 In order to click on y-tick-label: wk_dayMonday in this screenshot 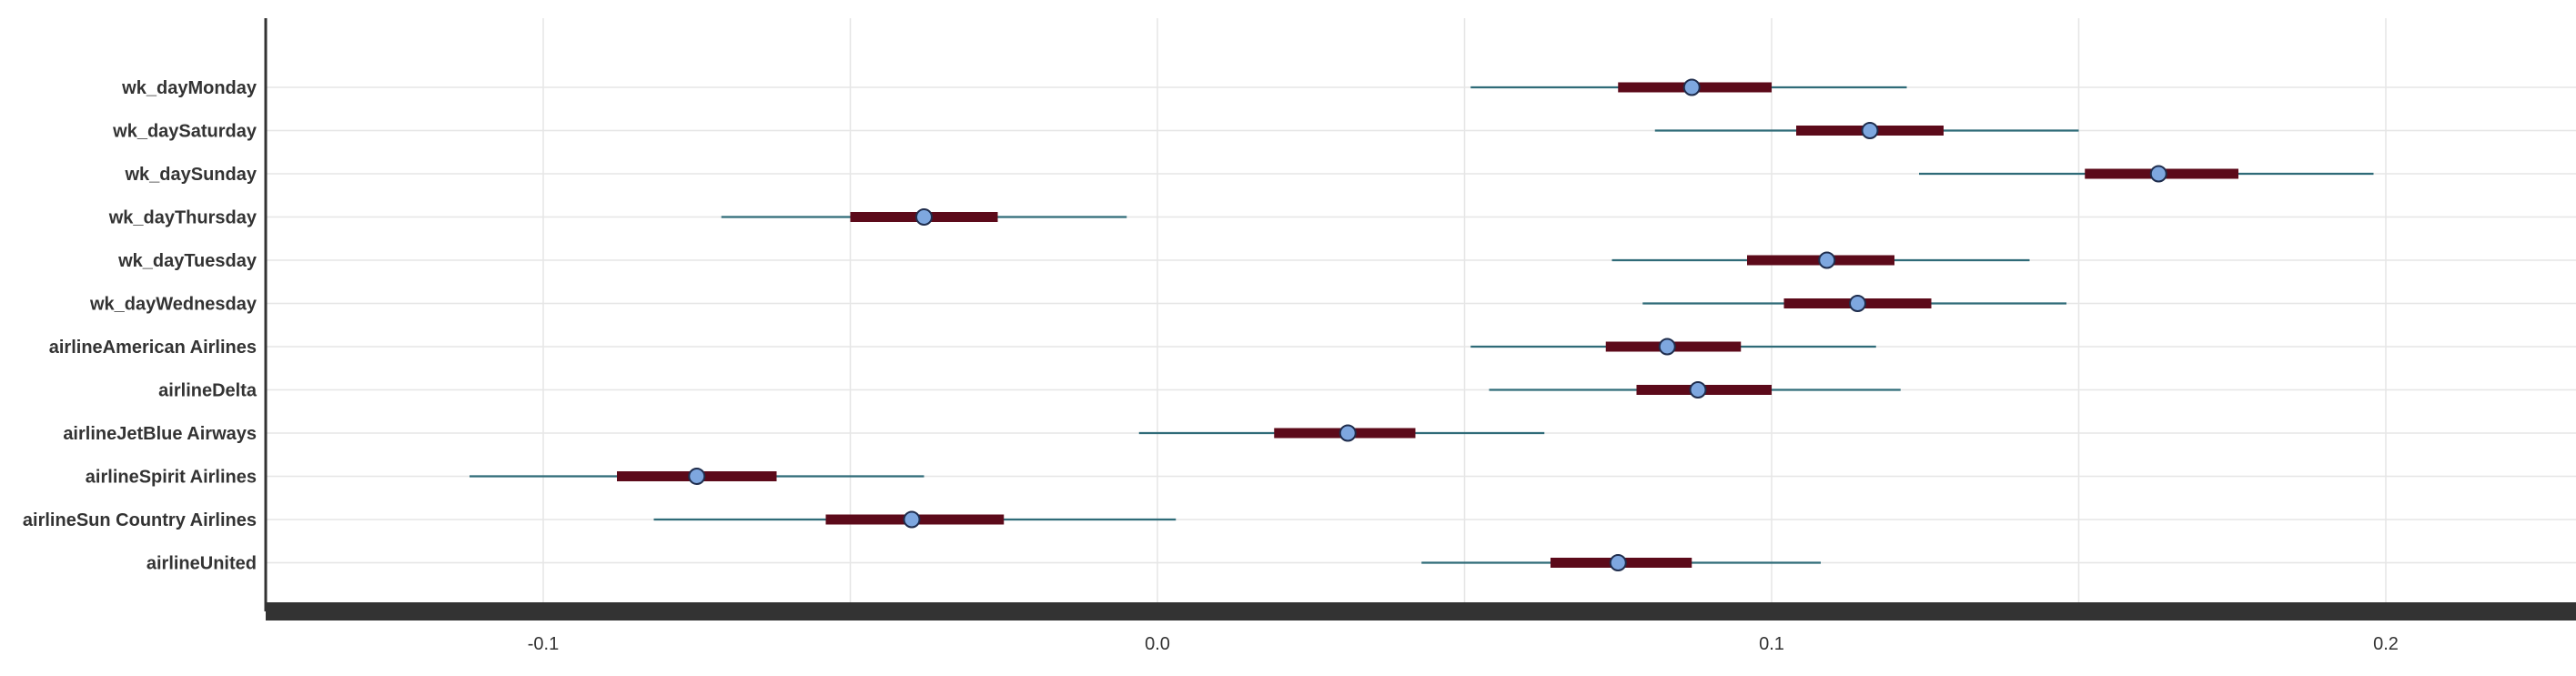, I will do `click(189, 88)`.